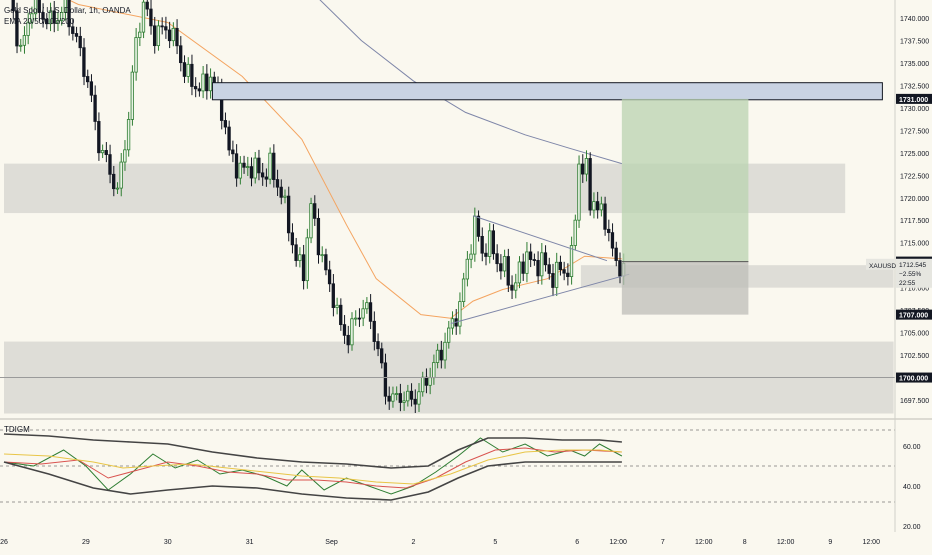 This screenshot has height=555, width=932. I want to click on candle-countdown: 22:55, so click(907, 283).